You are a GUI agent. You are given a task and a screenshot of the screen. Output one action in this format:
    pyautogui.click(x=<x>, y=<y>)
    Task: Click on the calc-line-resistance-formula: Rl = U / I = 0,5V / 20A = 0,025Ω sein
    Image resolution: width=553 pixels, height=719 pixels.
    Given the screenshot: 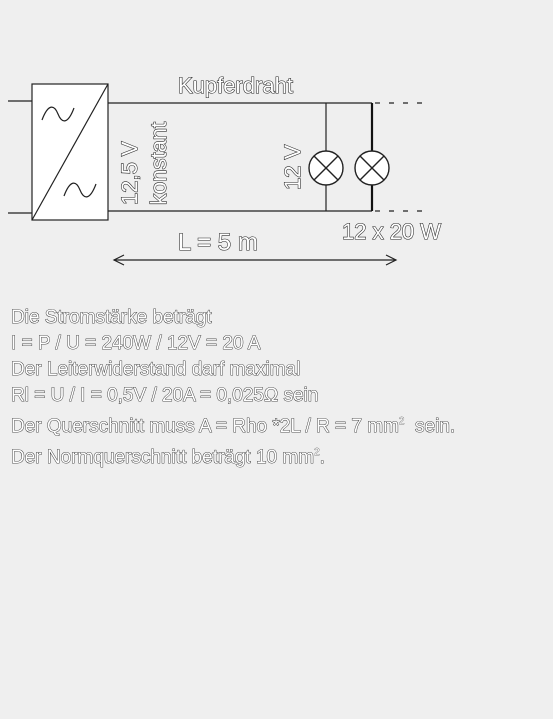 What is the action you would take?
    pyautogui.click(x=165, y=396)
    